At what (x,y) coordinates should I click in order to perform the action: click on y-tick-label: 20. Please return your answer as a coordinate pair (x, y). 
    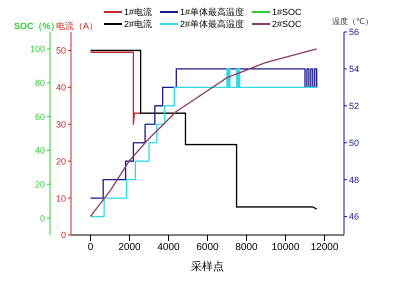
    Looking at the image, I should click on (61, 161).